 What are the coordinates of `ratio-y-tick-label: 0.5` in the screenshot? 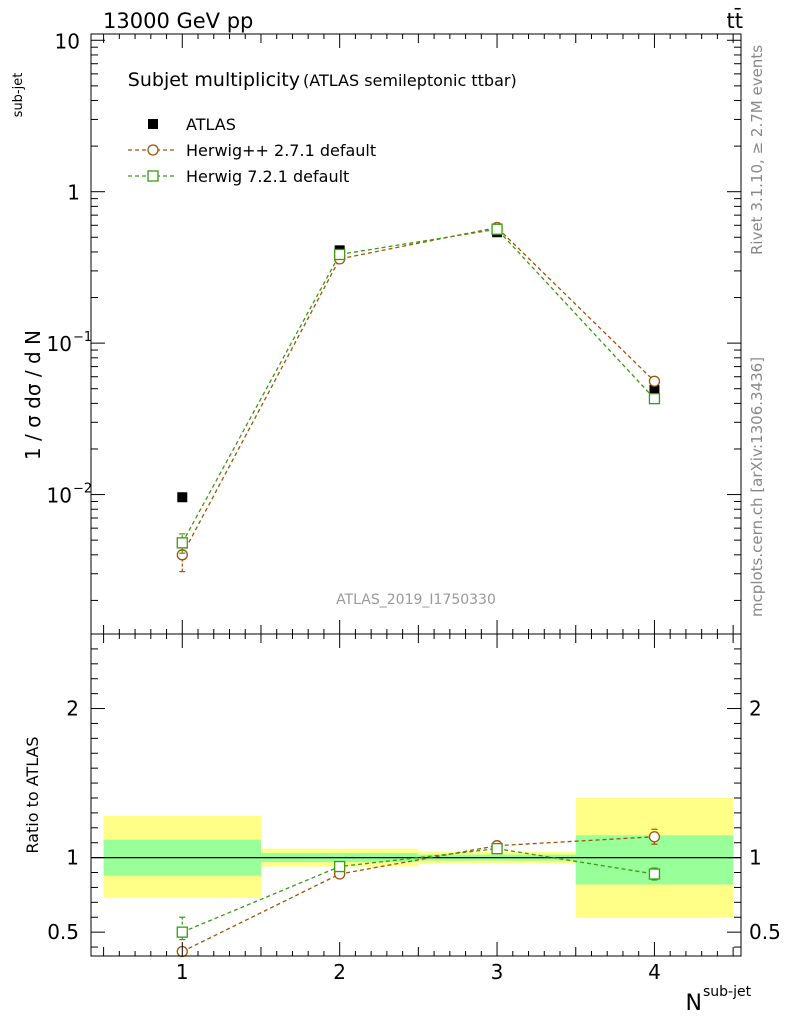 It's located at (63, 932).